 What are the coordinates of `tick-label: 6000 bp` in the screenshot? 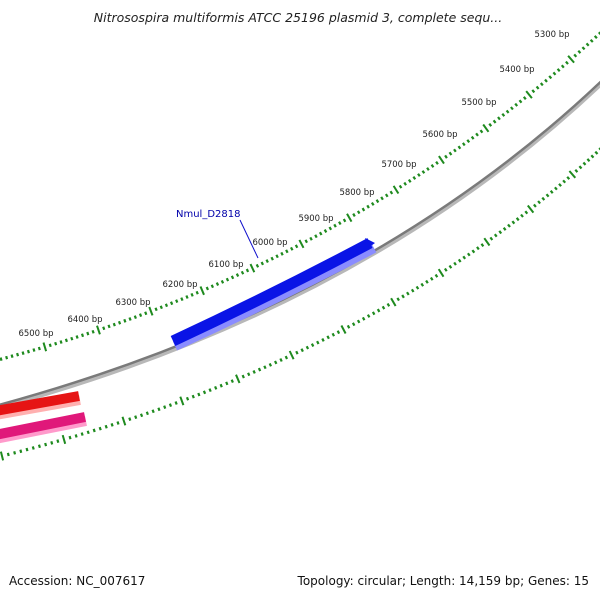 It's located at (269, 243).